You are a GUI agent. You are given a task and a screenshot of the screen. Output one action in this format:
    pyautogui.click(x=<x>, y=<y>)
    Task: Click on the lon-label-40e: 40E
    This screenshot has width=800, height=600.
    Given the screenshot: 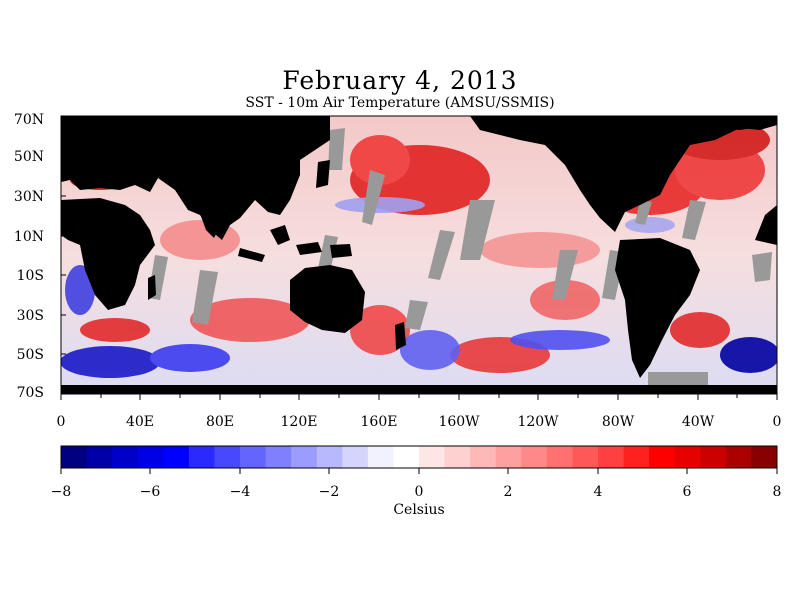 What is the action you would take?
    pyautogui.click(x=140, y=422)
    